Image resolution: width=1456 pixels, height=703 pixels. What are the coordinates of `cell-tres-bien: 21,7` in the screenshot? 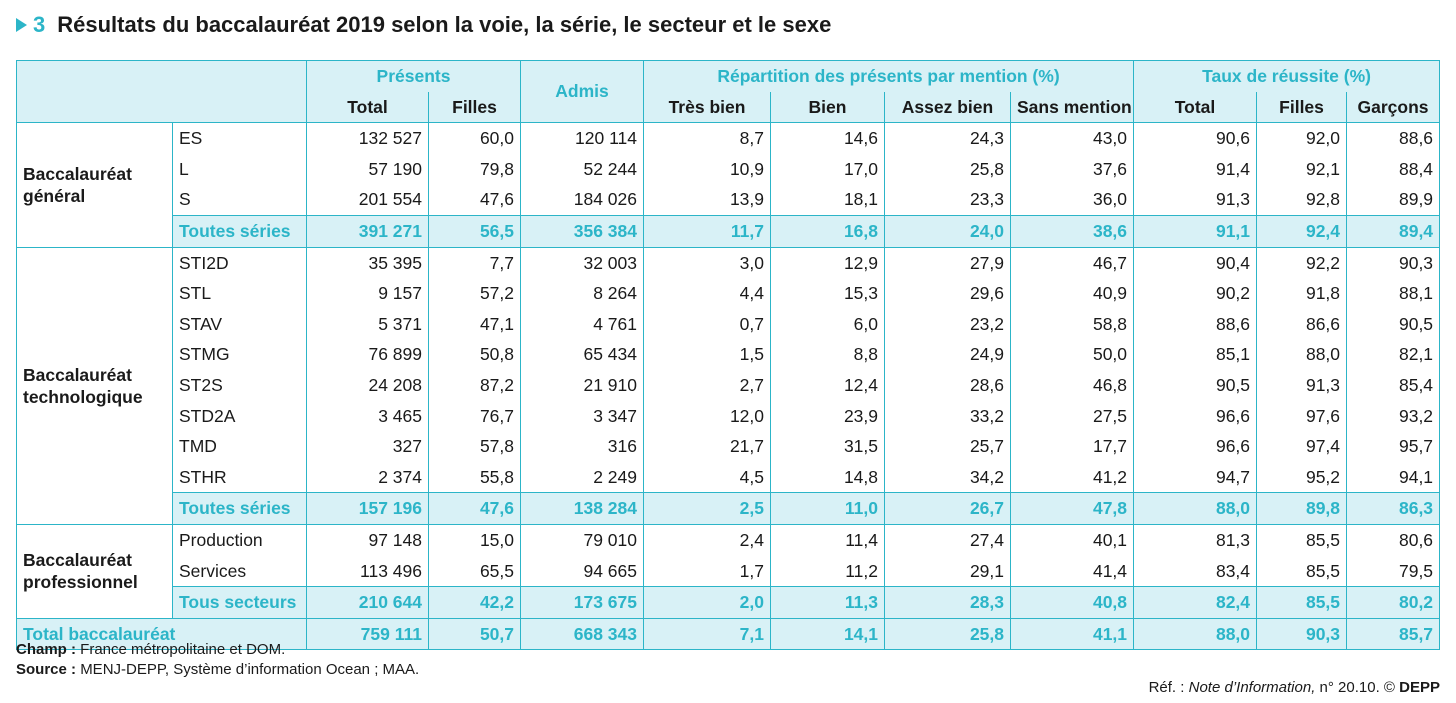 It's located at (707, 446).